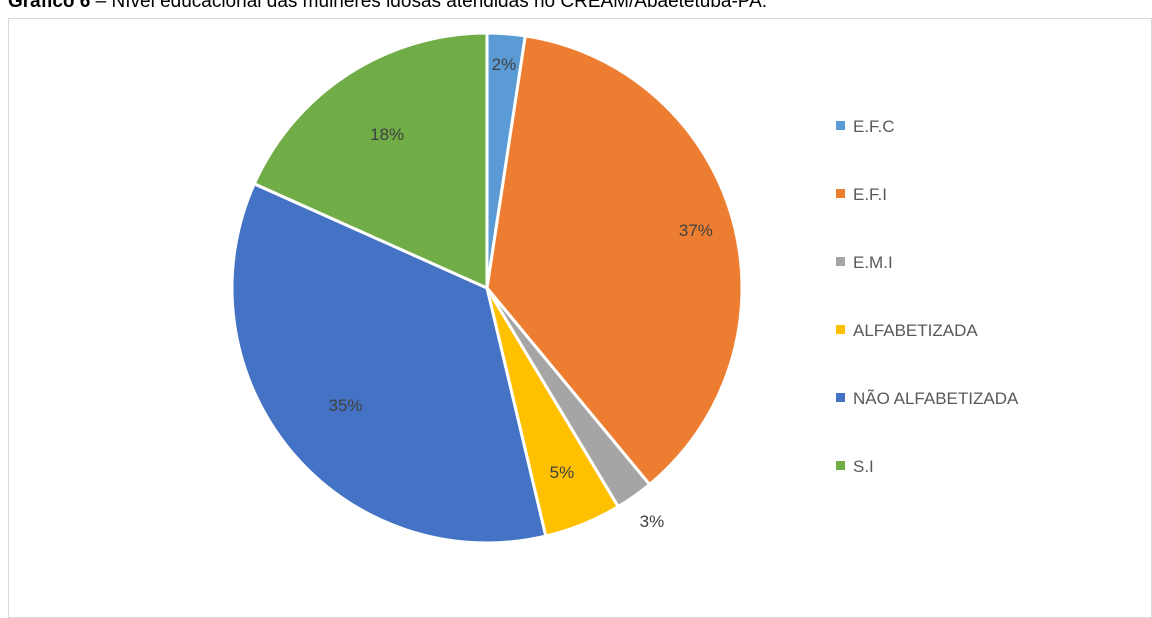 This screenshot has width=1152, height=618. I want to click on legend-label: S.I, so click(863, 466).